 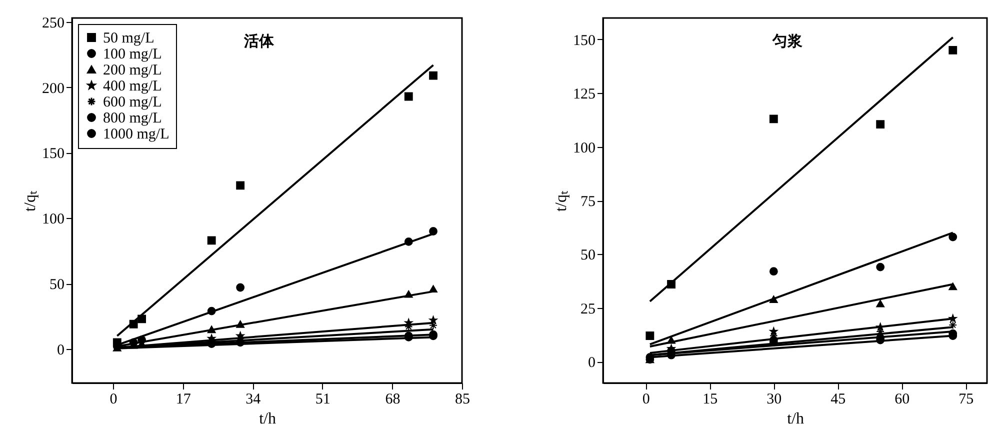 What do you see at coordinates (53, 88) in the screenshot?
I see `y-tick-label: 200` at bounding box center [53, 88].